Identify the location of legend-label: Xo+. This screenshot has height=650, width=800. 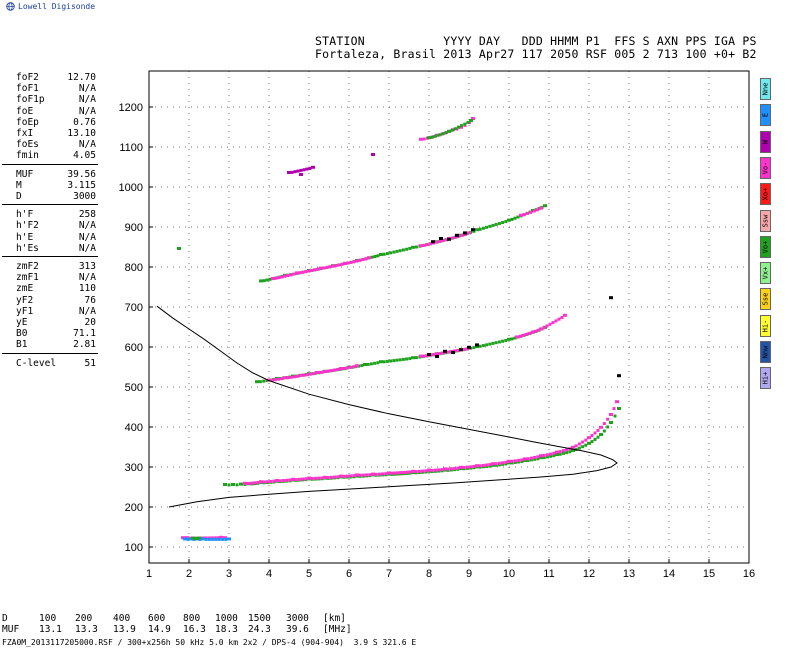
(765, 194).